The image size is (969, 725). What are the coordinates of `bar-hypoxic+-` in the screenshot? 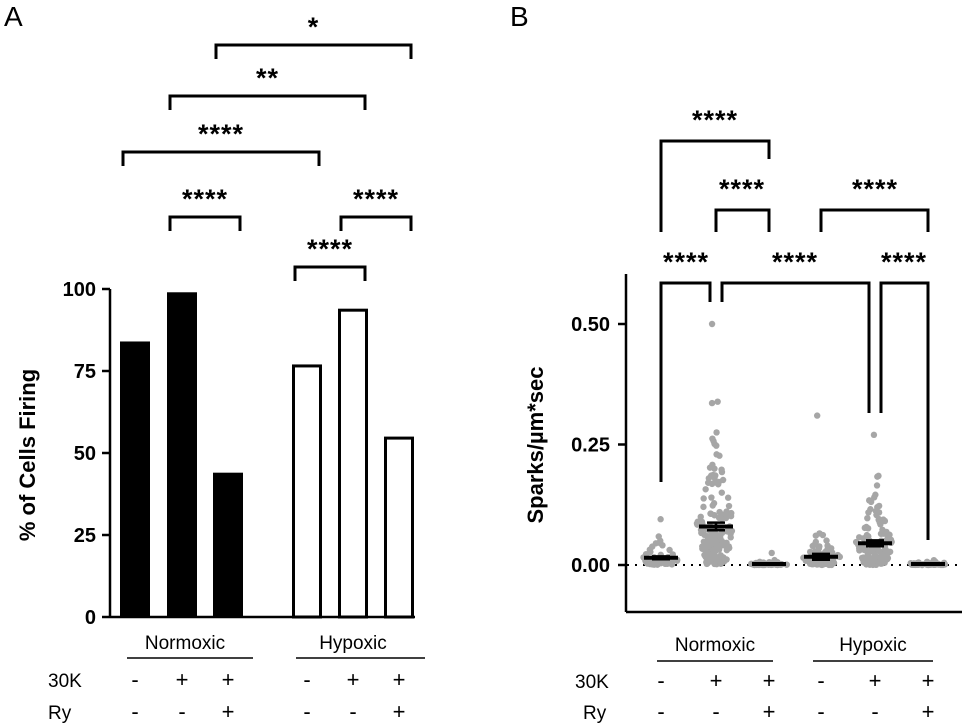 It's located at (353, 463).